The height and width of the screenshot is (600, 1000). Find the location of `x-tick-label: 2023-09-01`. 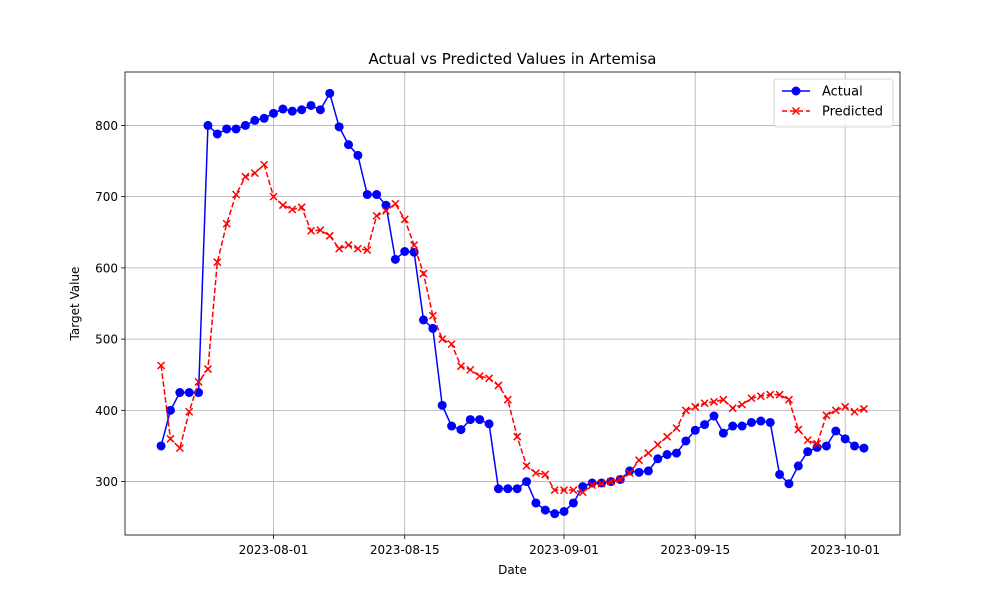

x-tick-label: 2023-09-01 is located at coordinates (564, 550).